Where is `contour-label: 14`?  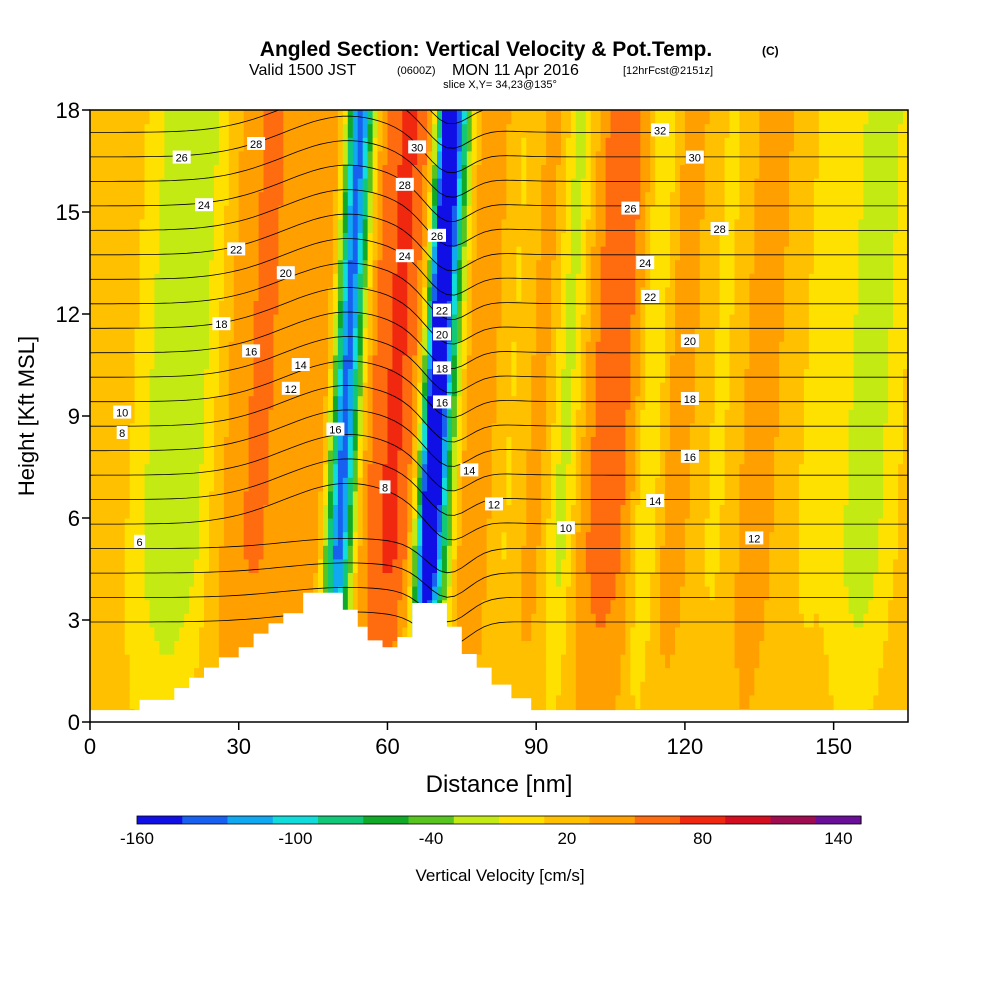
contour-label: 14 is located at coordinates (655, 501).